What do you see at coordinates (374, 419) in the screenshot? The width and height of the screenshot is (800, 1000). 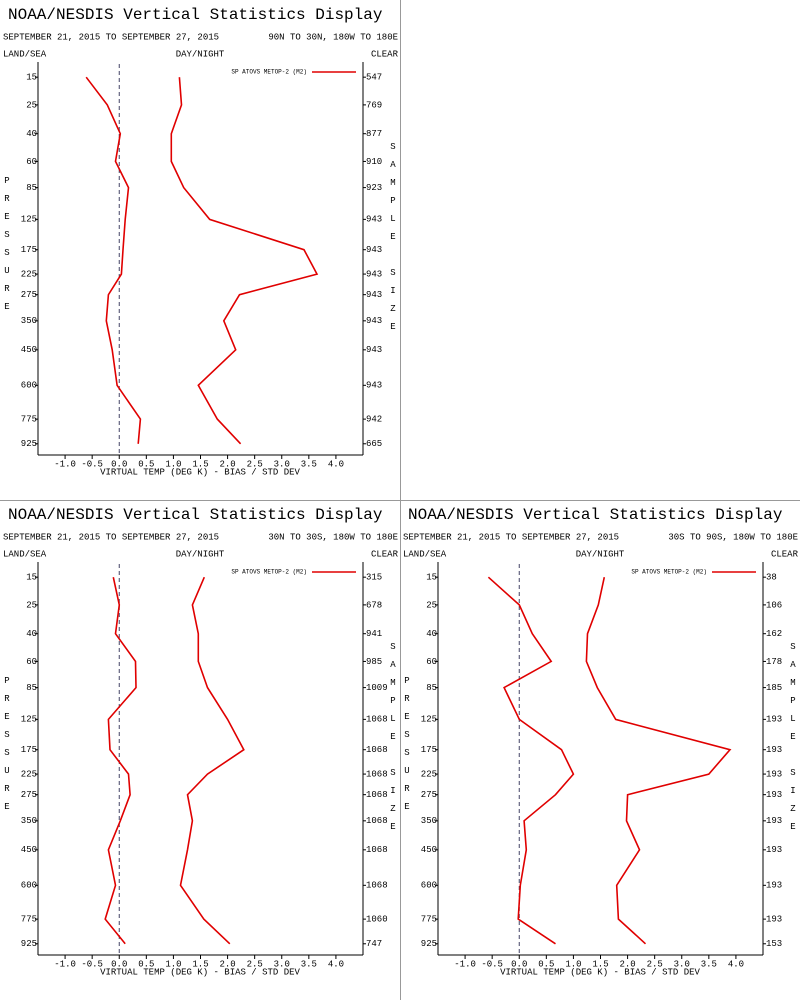 I see `sample-size: 942` at bounding box center [374, 419].